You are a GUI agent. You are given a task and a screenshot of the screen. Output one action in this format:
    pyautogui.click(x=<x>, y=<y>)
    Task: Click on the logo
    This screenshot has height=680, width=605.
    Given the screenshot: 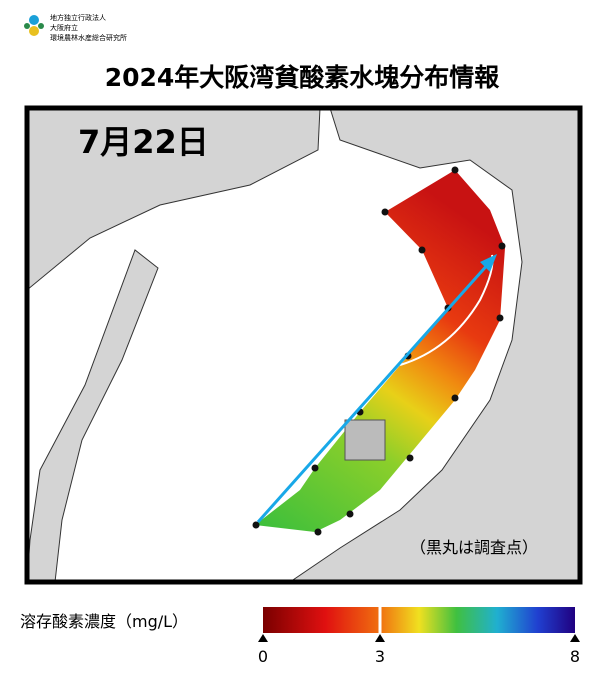 What is the action you would take?
    pyautogui.click(x=34, y=25)
    